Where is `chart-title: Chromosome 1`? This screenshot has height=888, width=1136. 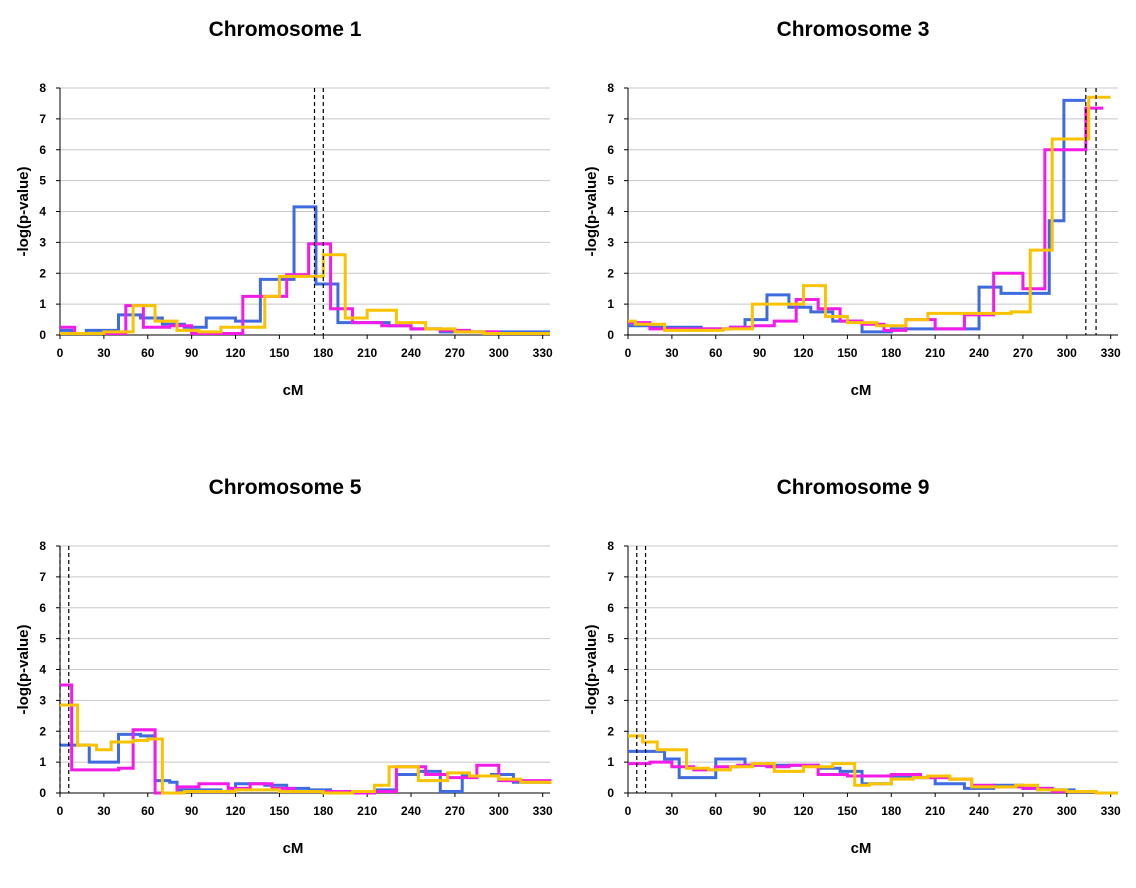
chart-title: Chromosome 1 is located at coordinates (285, 29).